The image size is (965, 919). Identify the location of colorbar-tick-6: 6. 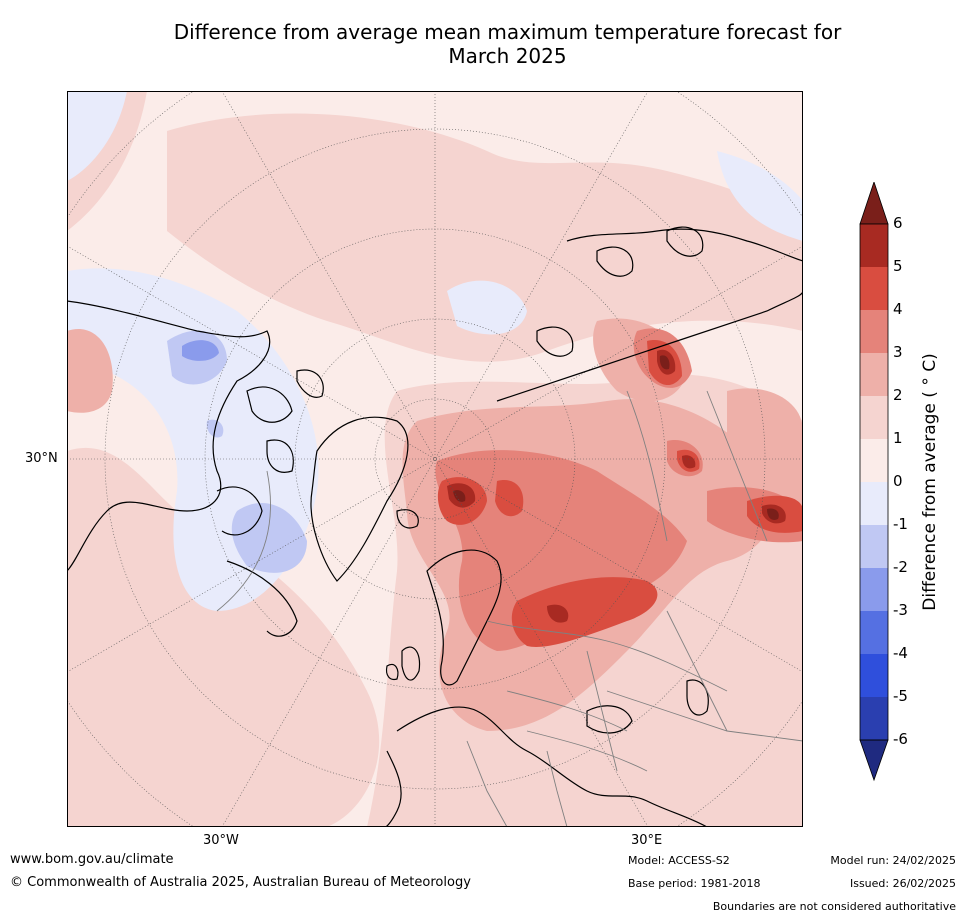
(898, 223).